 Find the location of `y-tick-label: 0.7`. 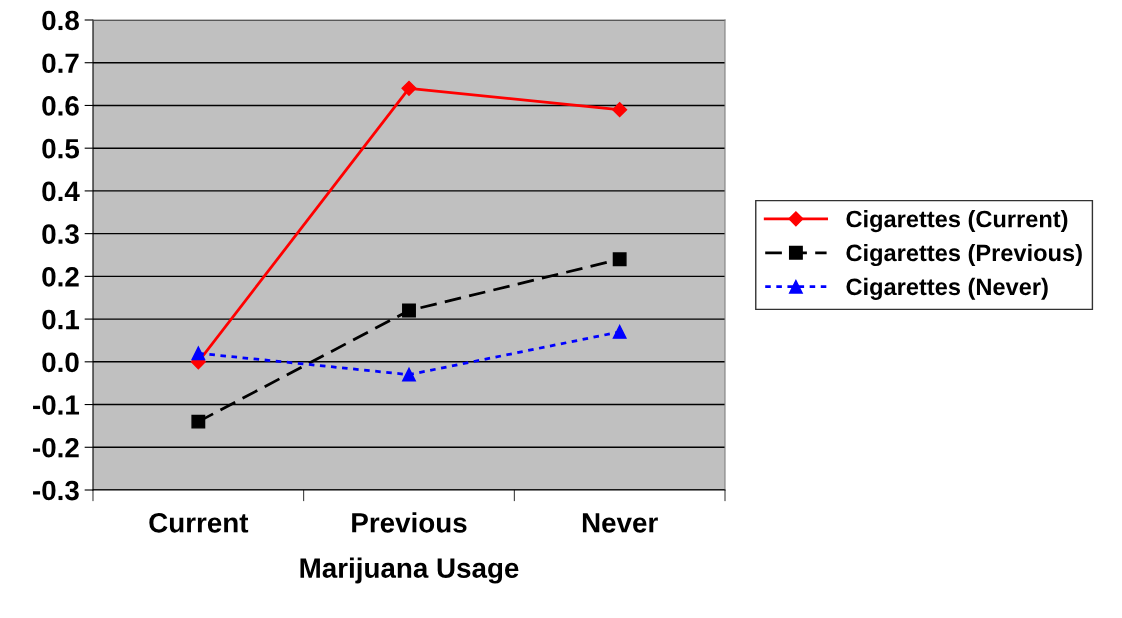

y-tick-label: 0.7 is located at coordinates (60, 63).